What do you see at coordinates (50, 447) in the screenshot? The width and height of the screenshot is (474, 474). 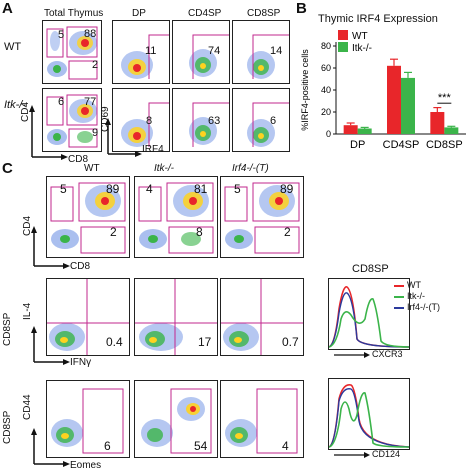 I see `axis-arrows-c3` at bounding box center [50, 447].